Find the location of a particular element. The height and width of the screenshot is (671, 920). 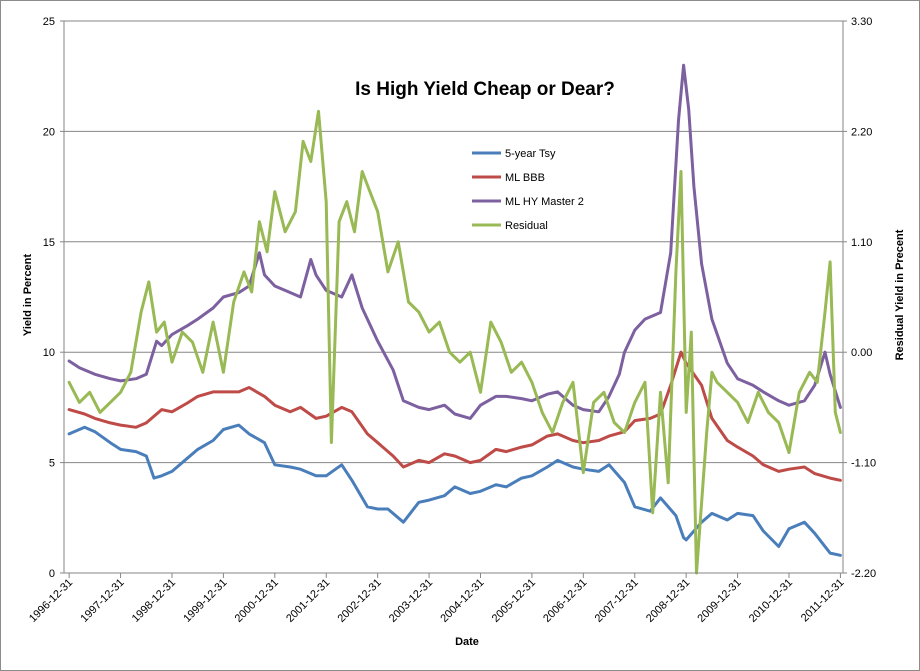

x-tick-label: 2006-12-31 is located at coordinates (565, 601).